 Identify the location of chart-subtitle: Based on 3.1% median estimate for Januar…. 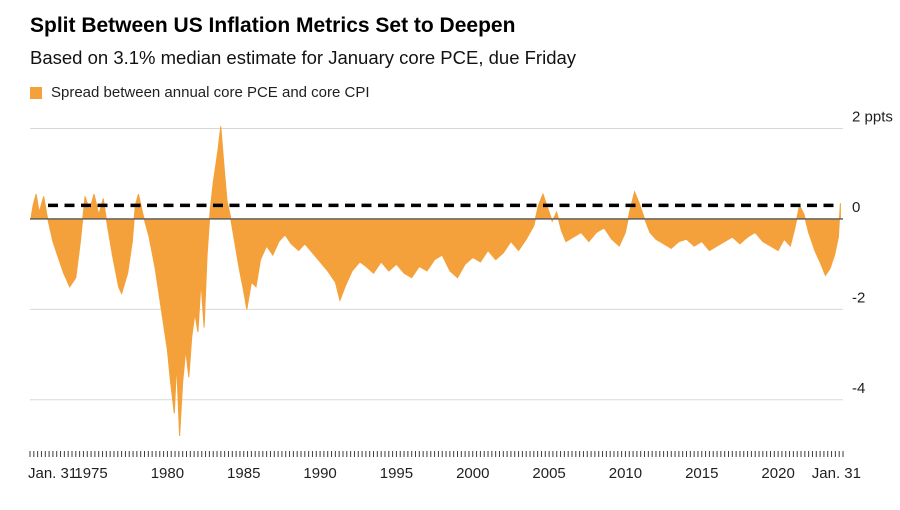
(303, 58).